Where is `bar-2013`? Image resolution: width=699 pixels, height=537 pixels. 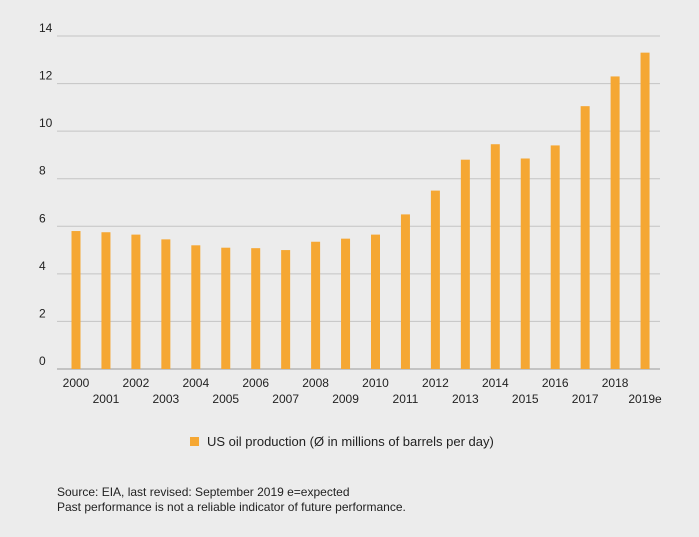 bar-2013 is located at coordinates (465, 264).